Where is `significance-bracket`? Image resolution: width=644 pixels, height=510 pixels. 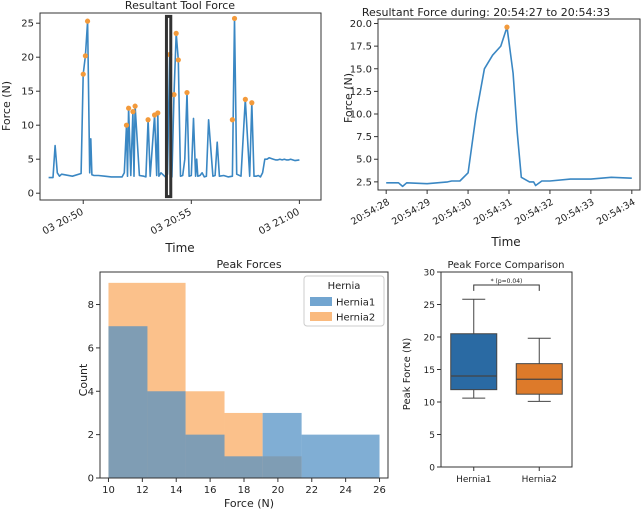
significance-bracket is located at coordinates (506, 287).